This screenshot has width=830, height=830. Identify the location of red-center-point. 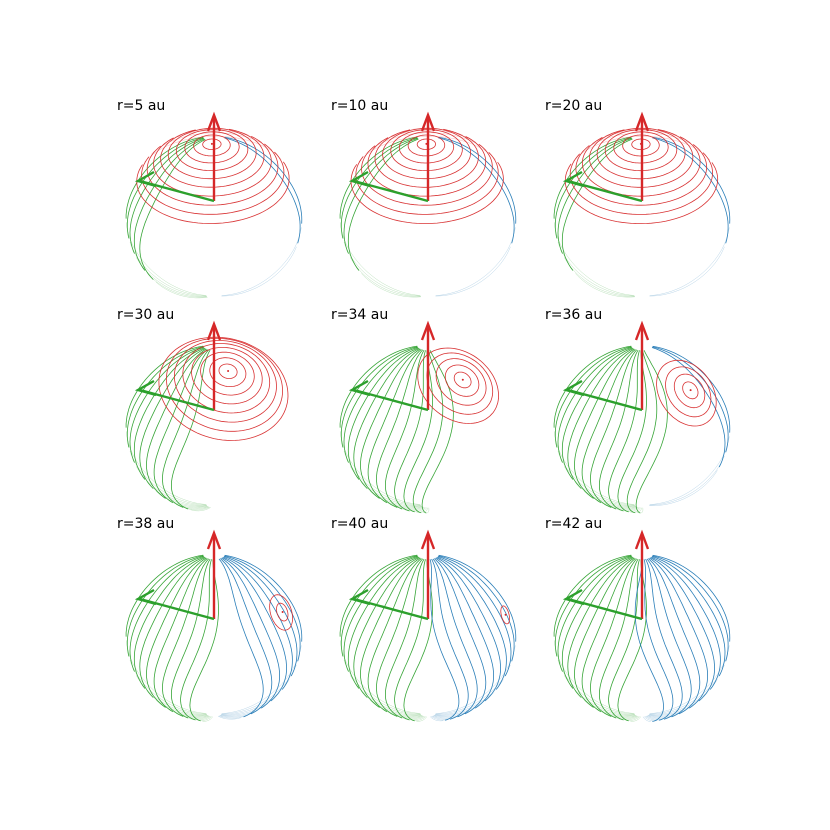
(228, 371).